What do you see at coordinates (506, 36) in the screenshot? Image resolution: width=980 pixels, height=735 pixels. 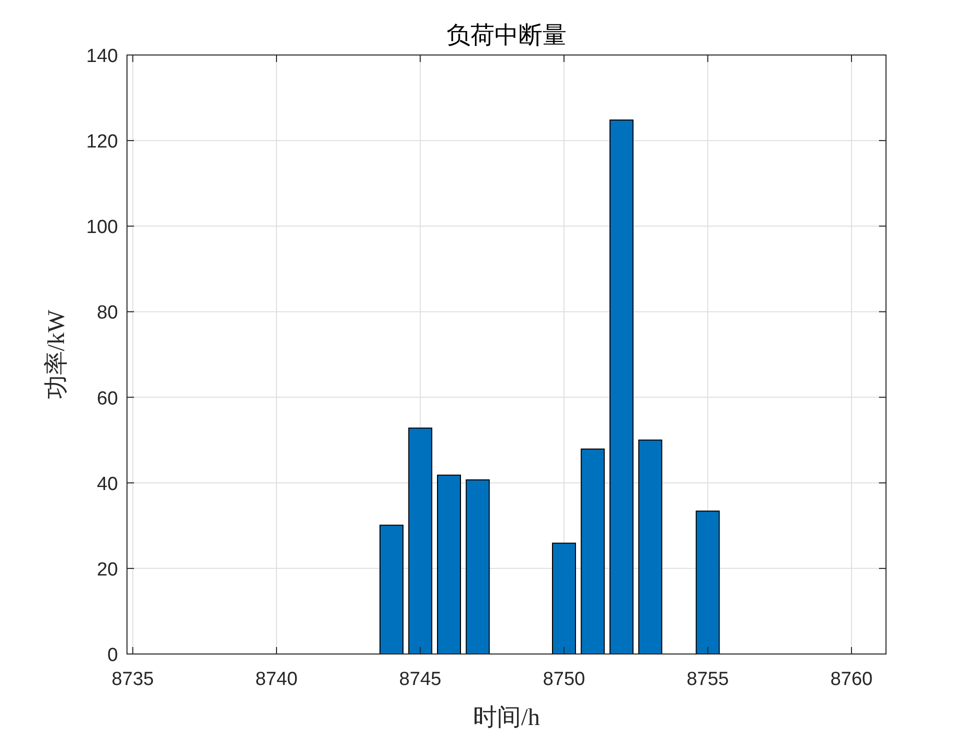 I see `chart-title: 负荷中断量` at bounding box center [506, 36].